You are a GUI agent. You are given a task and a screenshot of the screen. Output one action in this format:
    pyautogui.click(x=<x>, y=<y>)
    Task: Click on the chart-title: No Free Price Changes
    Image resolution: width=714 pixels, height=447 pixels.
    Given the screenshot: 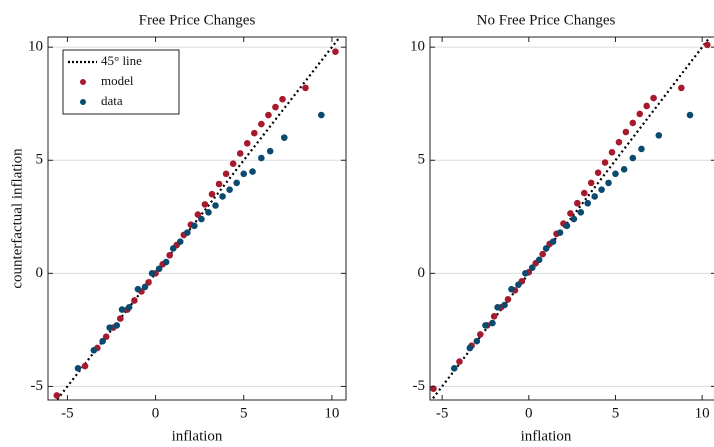 What is the action you would take?
    pyautogui.click(x=546, y=20)
    